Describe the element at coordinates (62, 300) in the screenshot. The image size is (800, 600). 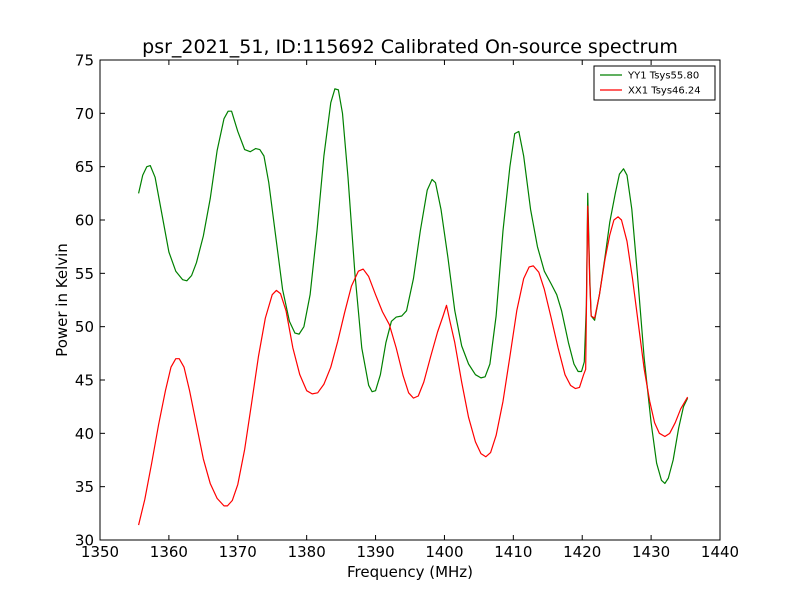
I see `y-axis-label: Power in Kelvin` at that location.